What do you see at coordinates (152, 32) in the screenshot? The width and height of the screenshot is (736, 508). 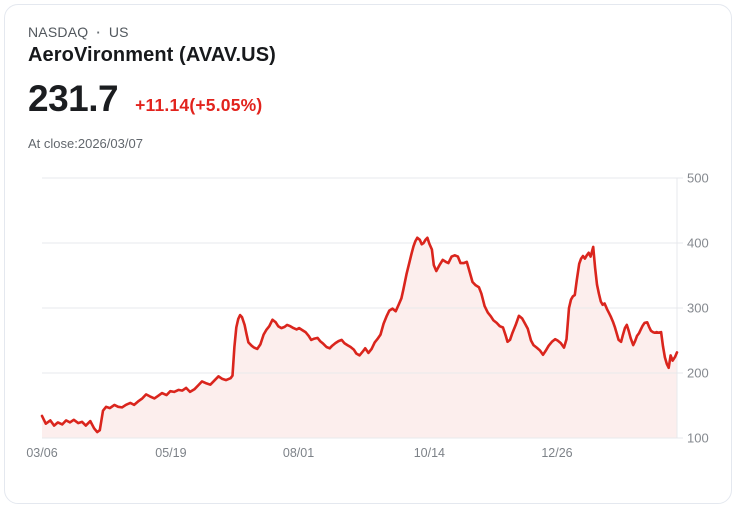 I see `market-line: NASDAQ · US` at bounding box center [152, 32].